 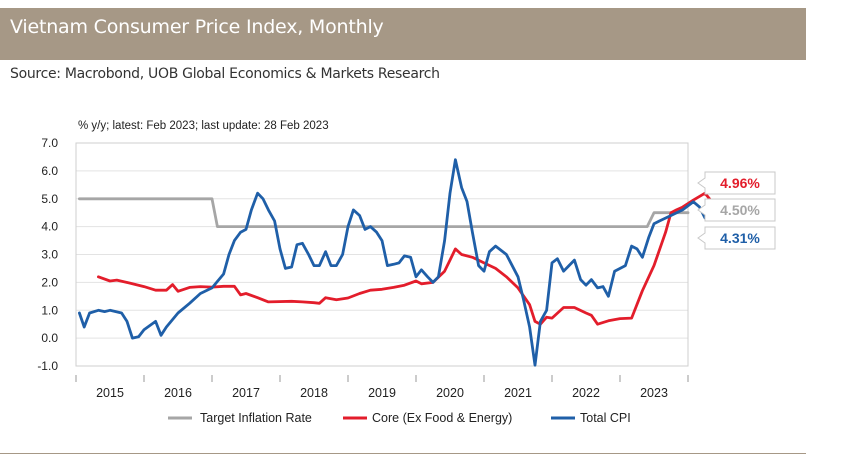 What do you see at coordinates (740, 183) in the screenshot?
I see `callout-label: 4.96%` at bounding box center [740, 183].